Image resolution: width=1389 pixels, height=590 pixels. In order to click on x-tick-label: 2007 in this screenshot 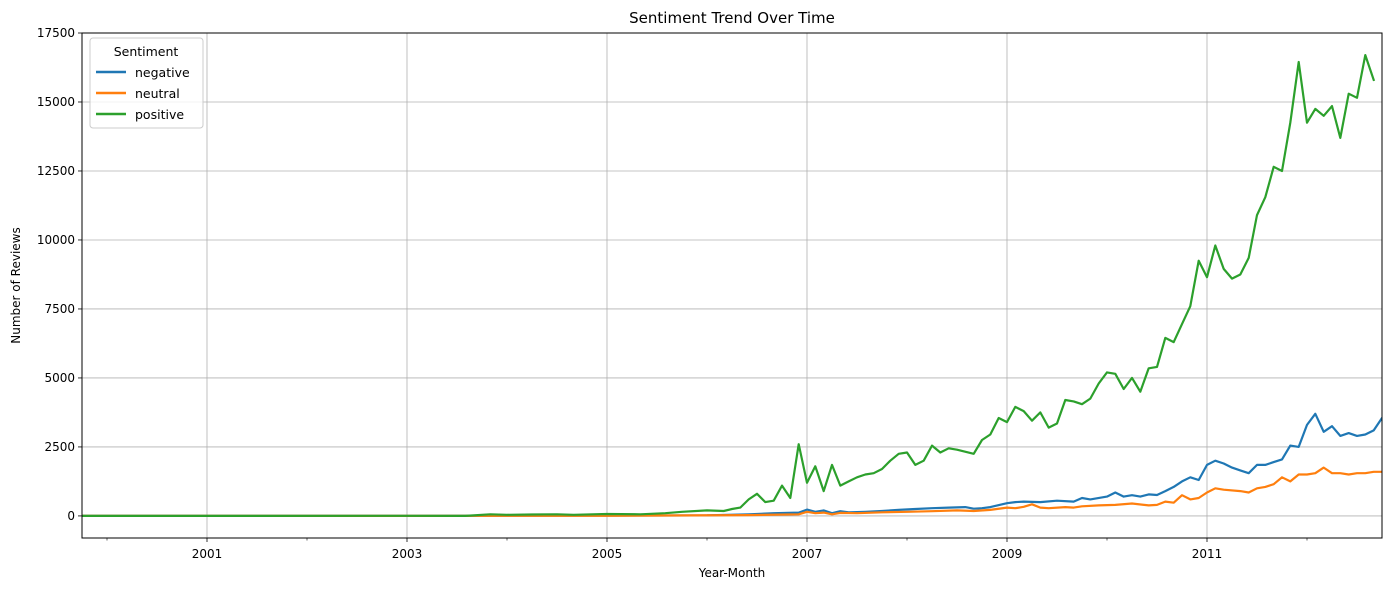, I will do `click(807, 554)`.